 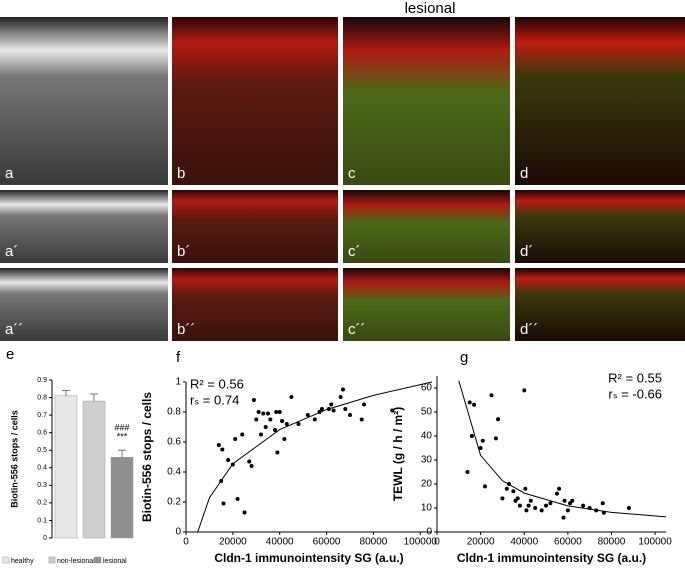 I want to click on y-tick-label: 0.4, so click(x=42, y=468).